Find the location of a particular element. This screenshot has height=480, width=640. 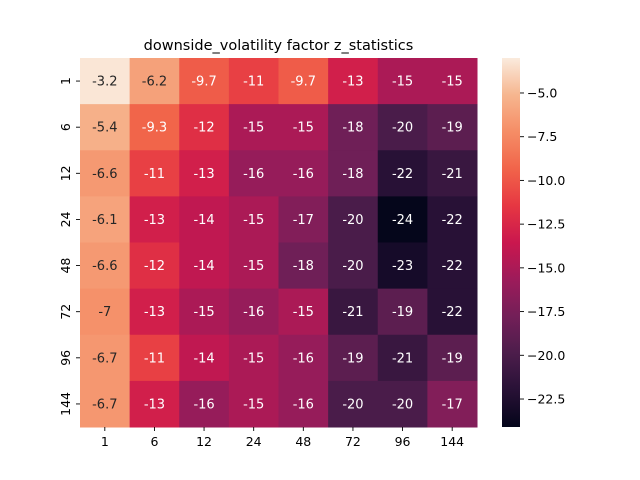

y-tick-label: 24 is located at coordinates (65, 219).